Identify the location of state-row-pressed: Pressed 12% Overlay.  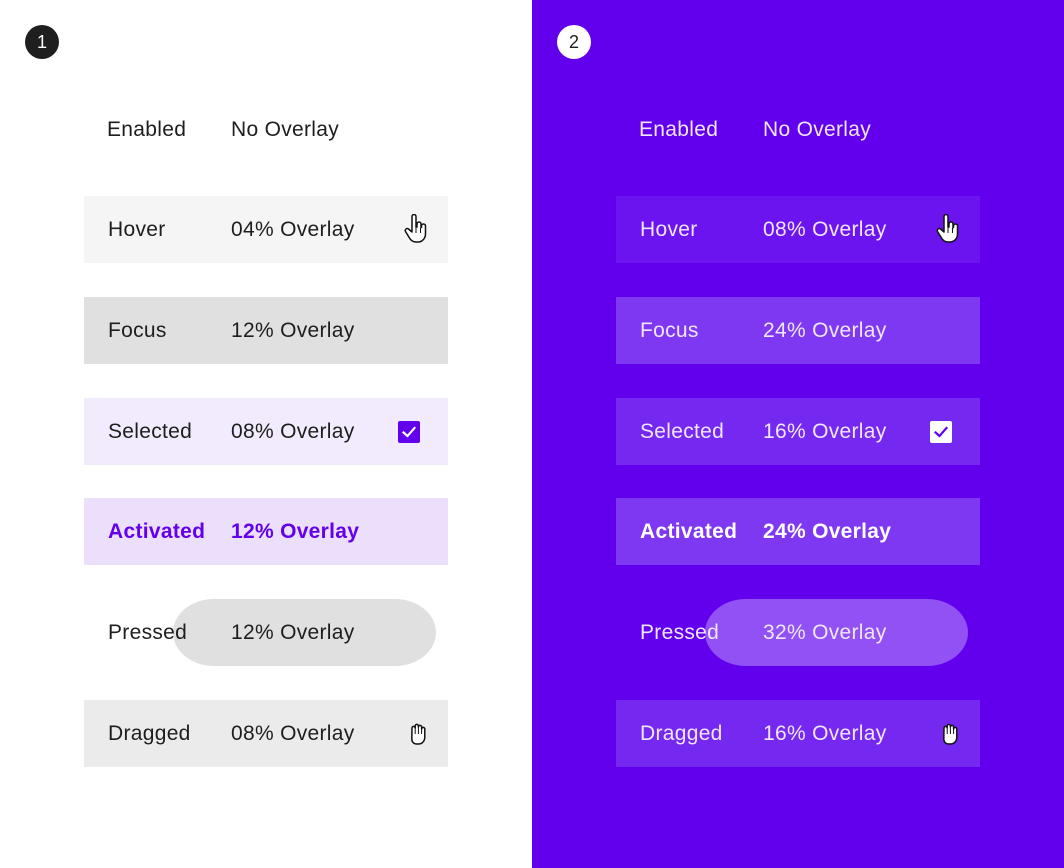
(266, 632).